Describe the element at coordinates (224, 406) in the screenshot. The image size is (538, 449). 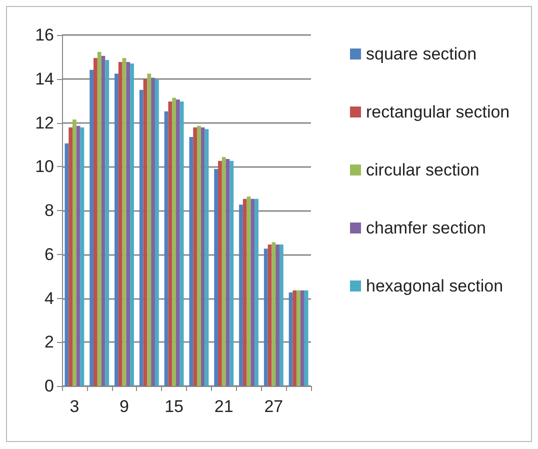
I see `x-tick-label: 21` at that location.